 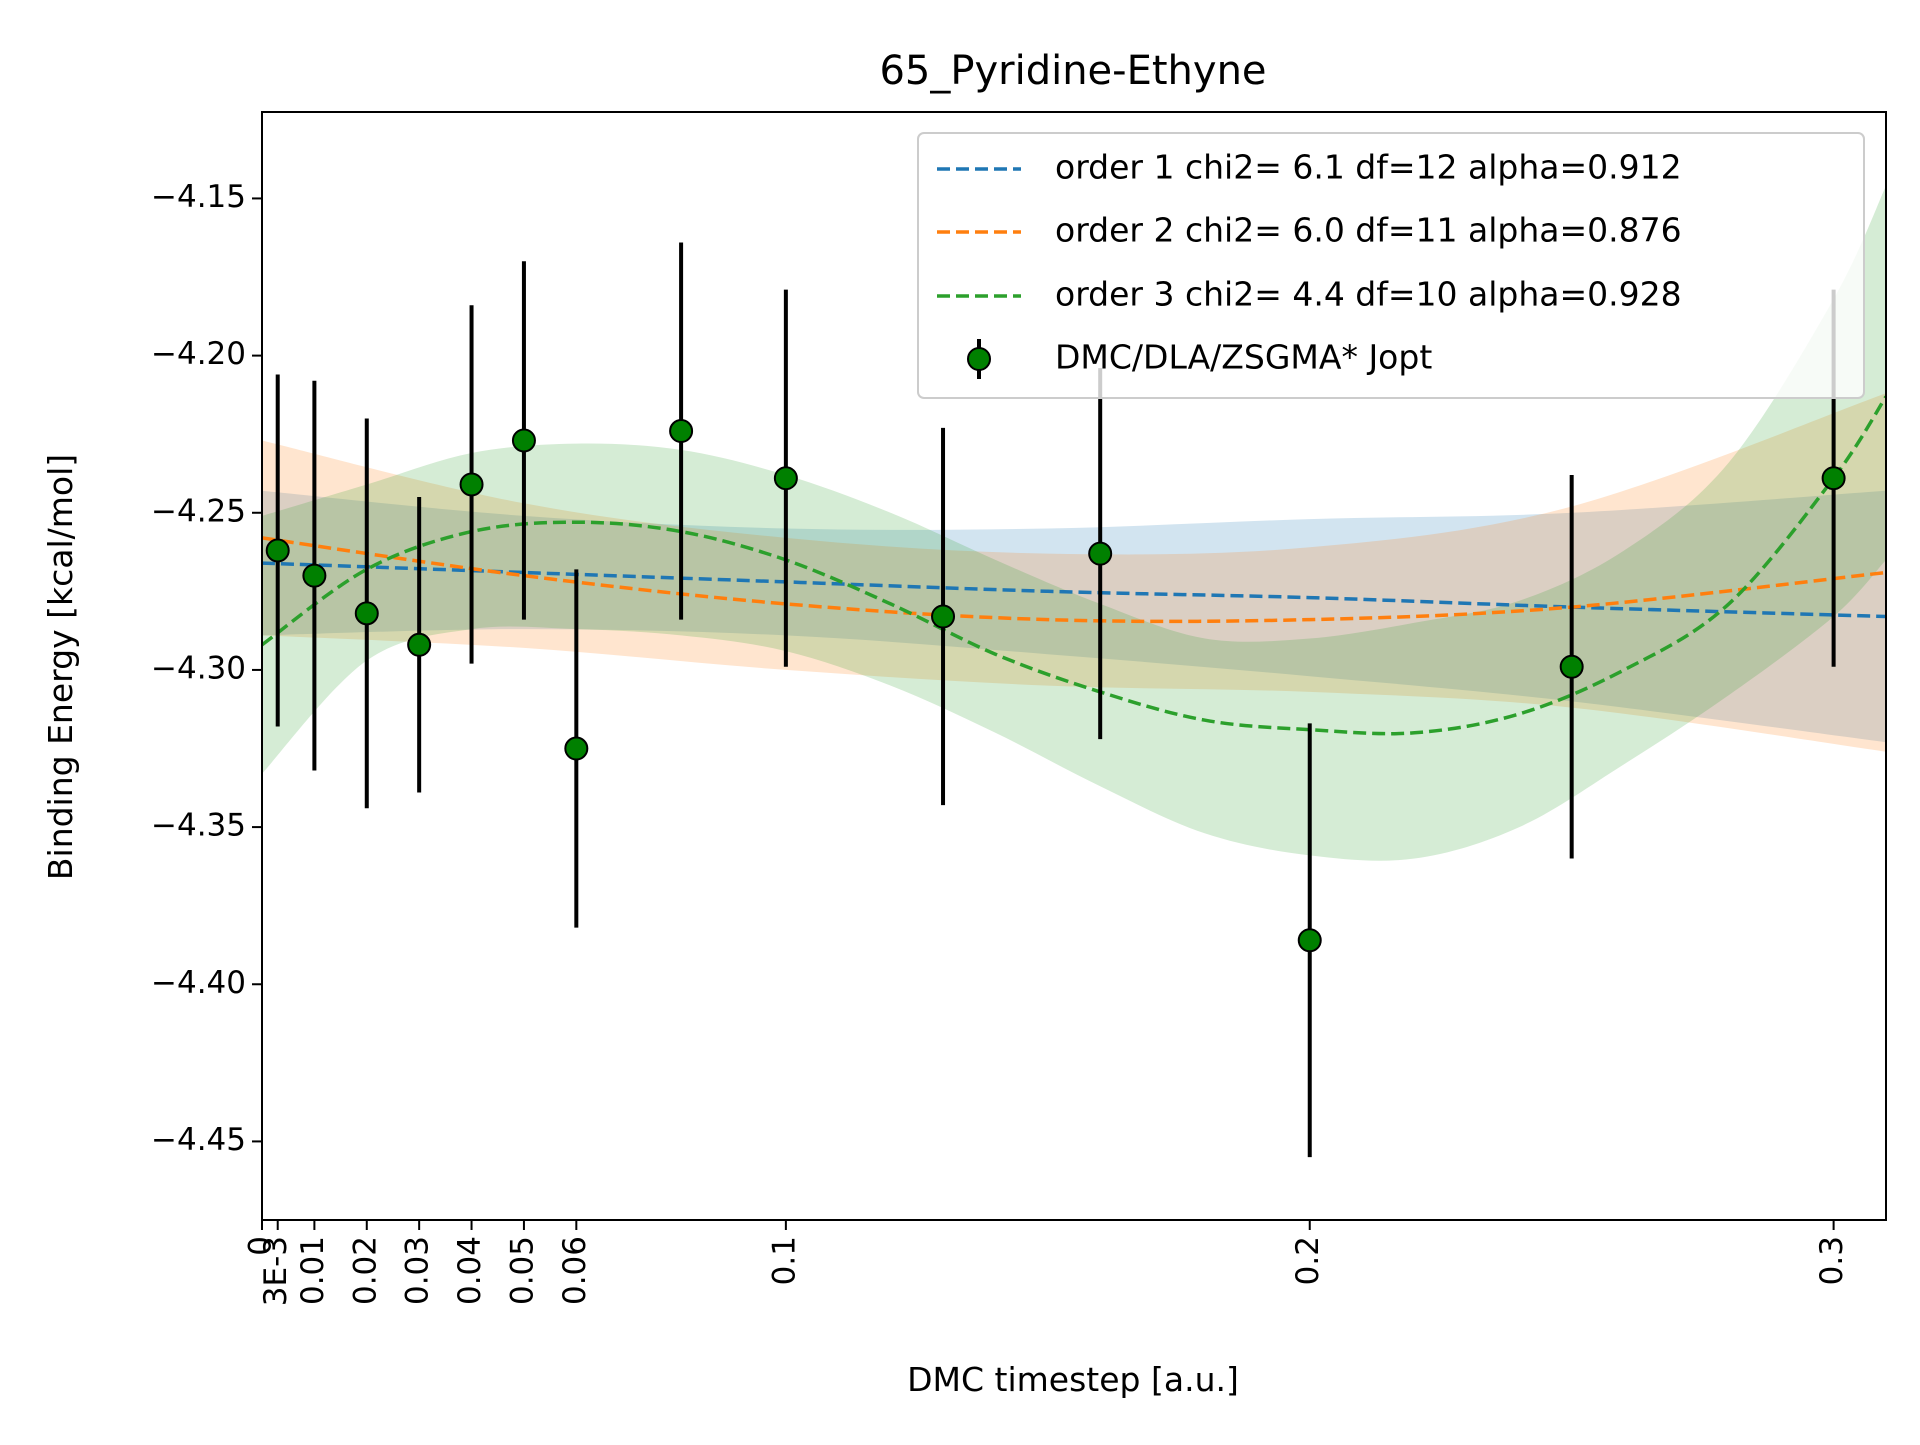 What do you see at coordinates (1072, 71) in the screenshot?
I see `chart-title: 65_Pyridine-Ethyne` at bounding box center [1072, 71].